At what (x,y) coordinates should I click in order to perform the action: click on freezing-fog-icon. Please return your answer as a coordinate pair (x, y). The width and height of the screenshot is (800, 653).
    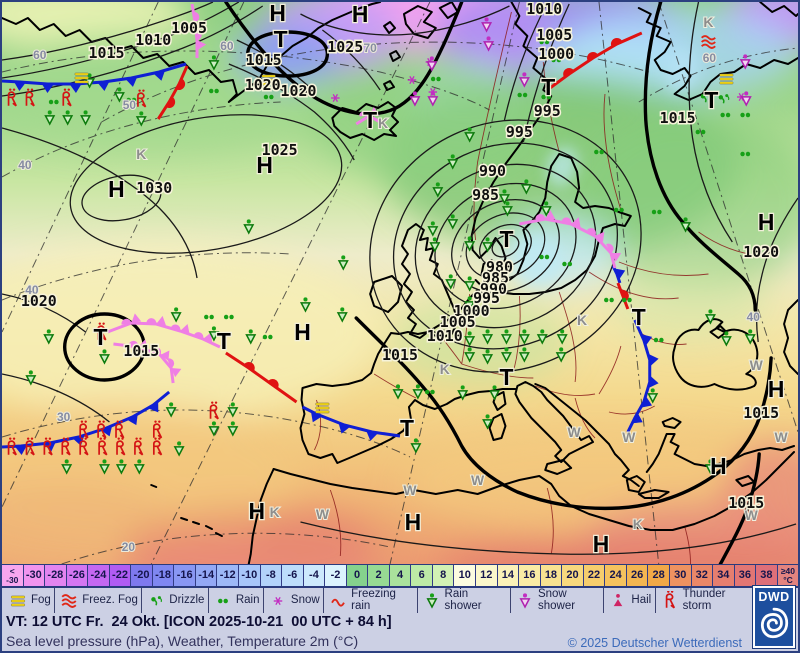
    Looking at the image, I should click on (69, 600).